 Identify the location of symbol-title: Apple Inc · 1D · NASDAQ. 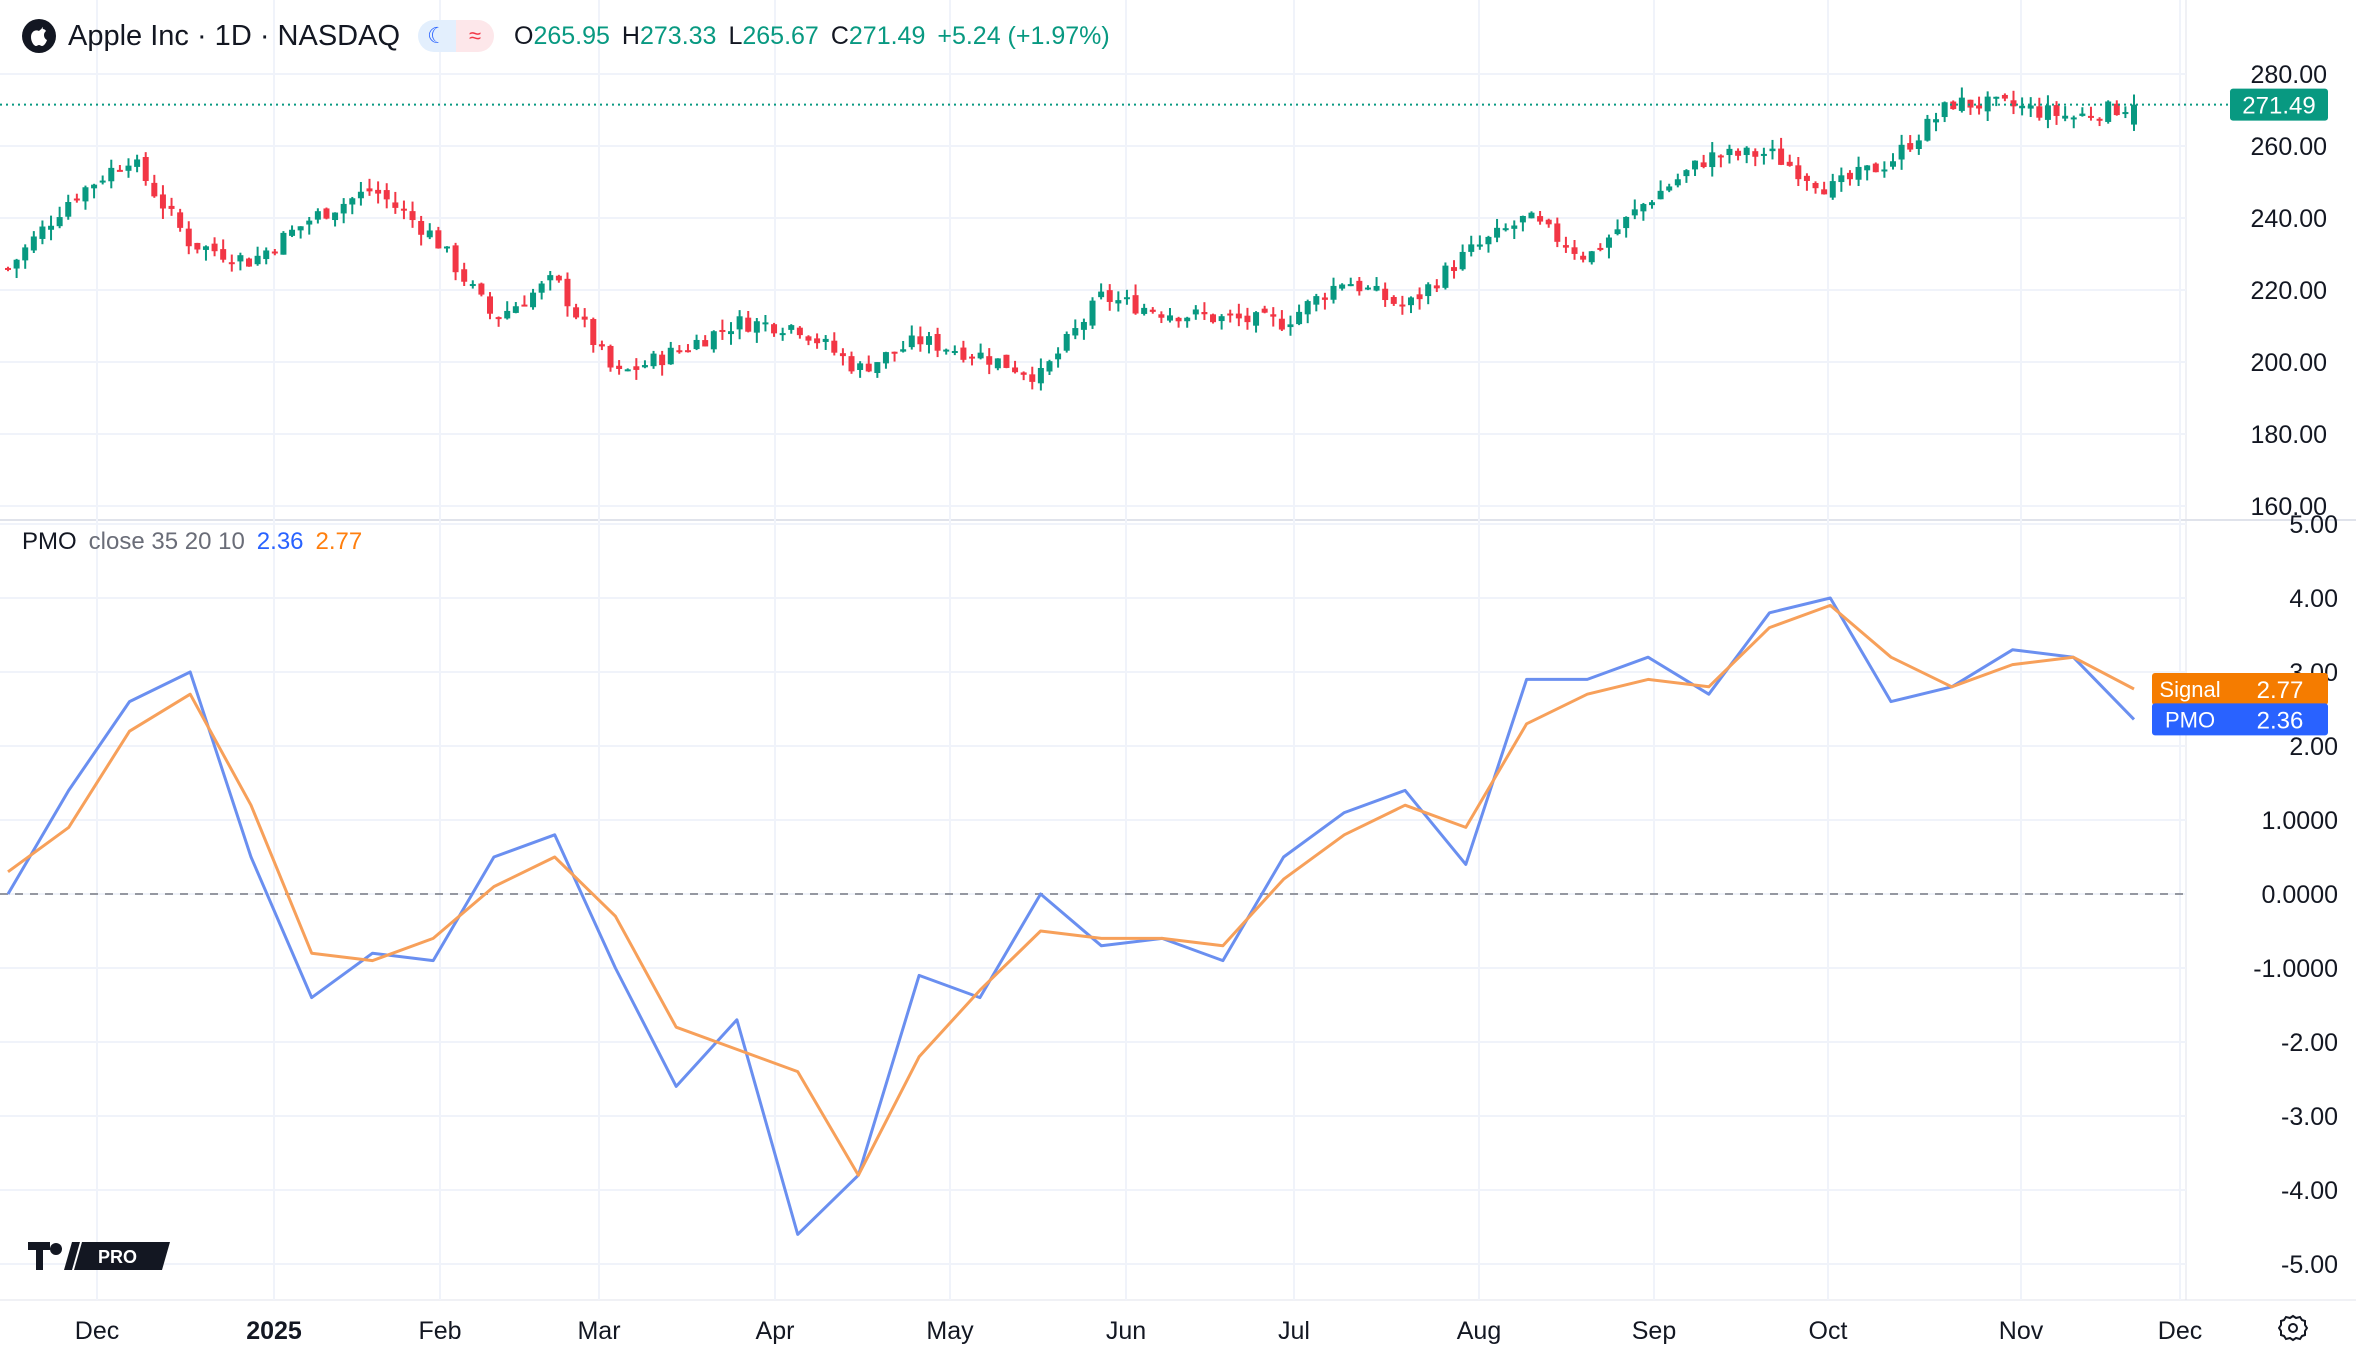
(234, 35).